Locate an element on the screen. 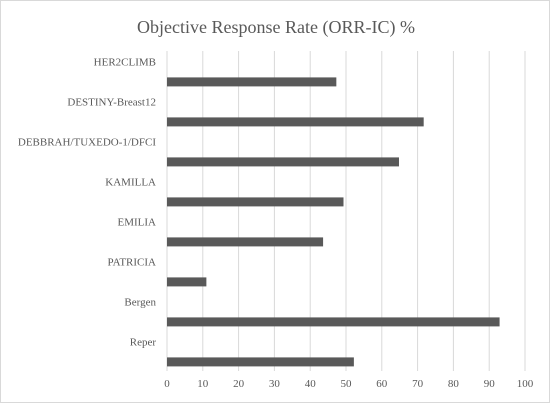  x-tick-label: 70 is located at coordinates (418, 384).